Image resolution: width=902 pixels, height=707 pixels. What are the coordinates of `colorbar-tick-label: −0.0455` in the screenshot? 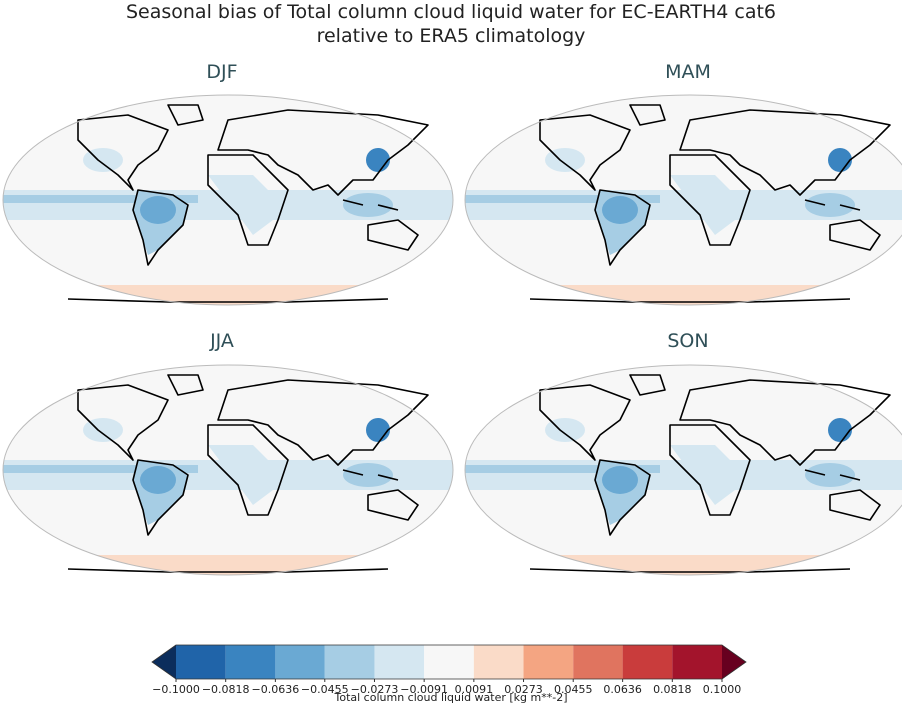 It's located at (325, 689).